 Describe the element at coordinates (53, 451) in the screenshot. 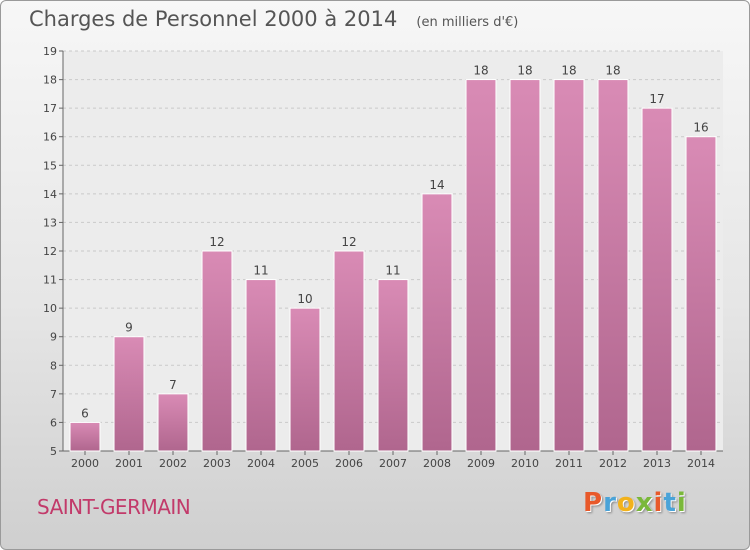

I see `y-tick-label: 5` at that location.